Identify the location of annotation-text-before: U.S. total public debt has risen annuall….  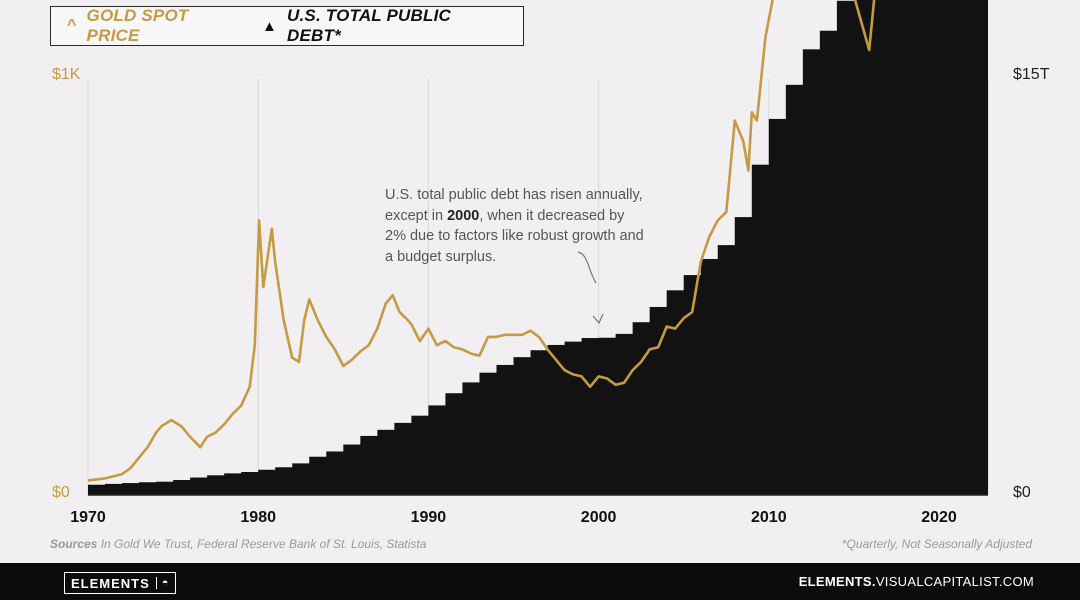
(514, 205).